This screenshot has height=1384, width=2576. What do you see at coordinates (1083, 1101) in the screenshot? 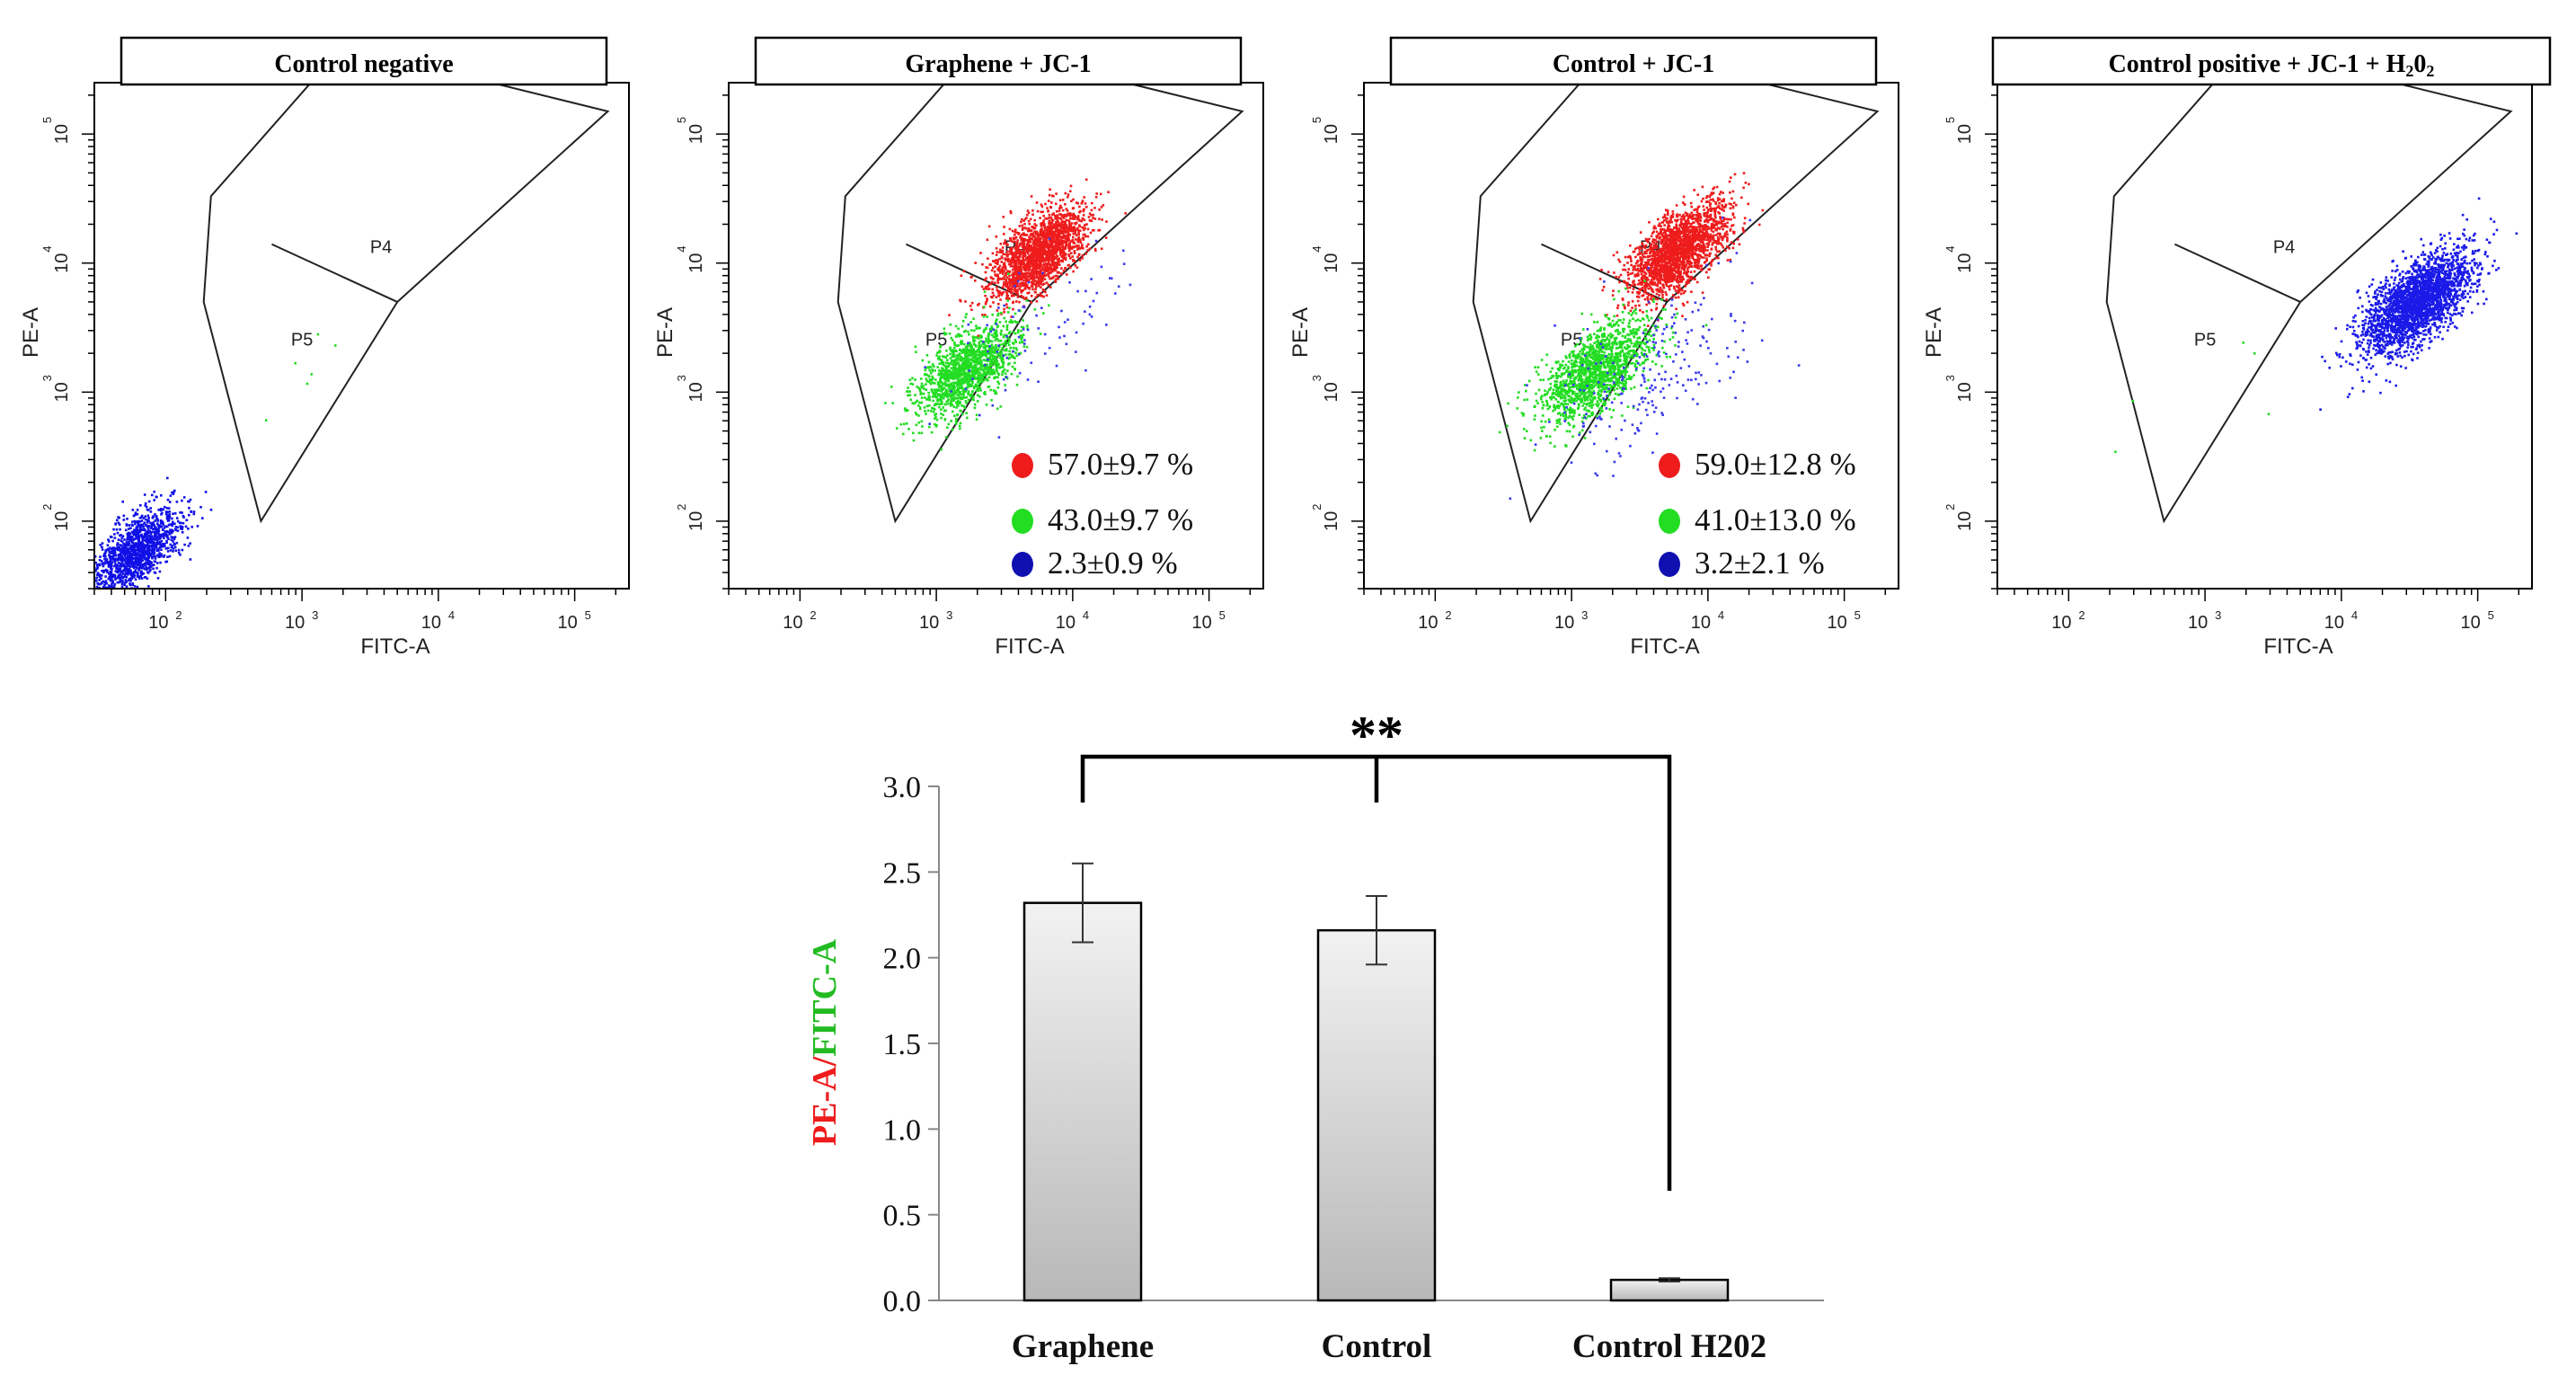
I see `bar-graphene` at bounding box center [1083, 1101].